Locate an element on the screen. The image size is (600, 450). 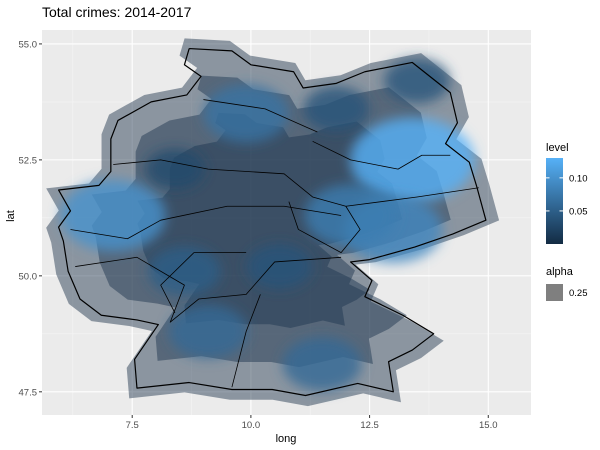
y-tick-label: 52.5 is located at coordinates (28, 160).